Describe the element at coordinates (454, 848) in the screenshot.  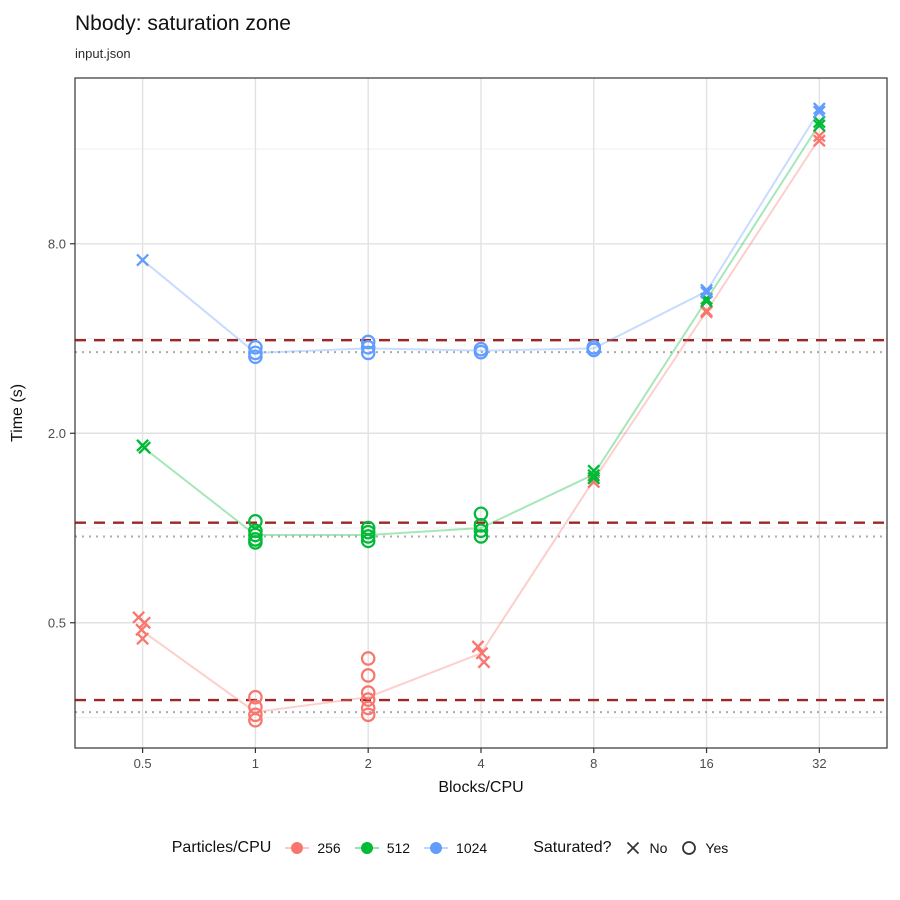
I see `legend-item-1024: 1024` at that location.